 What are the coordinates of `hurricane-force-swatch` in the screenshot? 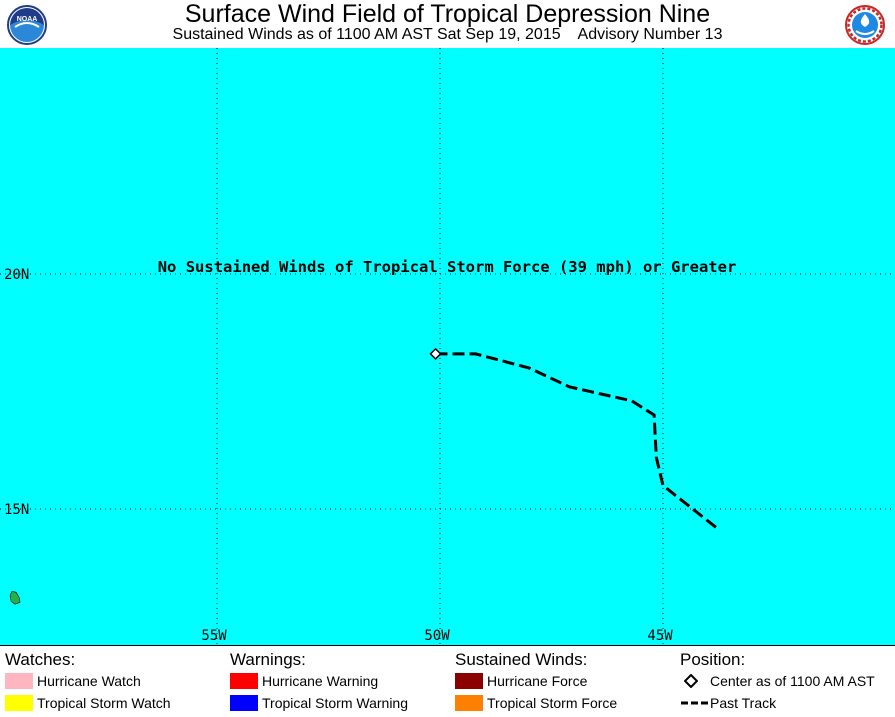 It's located at (469, 681).